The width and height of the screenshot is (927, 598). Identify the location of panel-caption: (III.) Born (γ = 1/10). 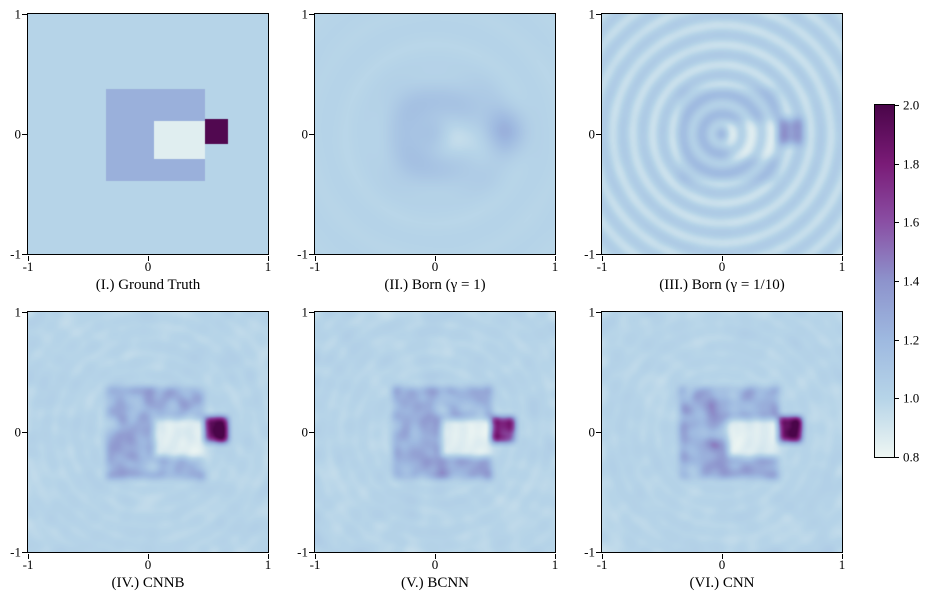
(722, 285).